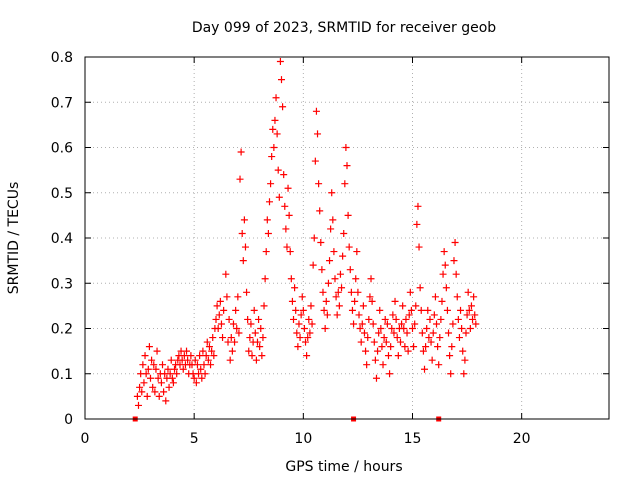  I want to click on y-tick-label: 0.2, so click(62, 330).